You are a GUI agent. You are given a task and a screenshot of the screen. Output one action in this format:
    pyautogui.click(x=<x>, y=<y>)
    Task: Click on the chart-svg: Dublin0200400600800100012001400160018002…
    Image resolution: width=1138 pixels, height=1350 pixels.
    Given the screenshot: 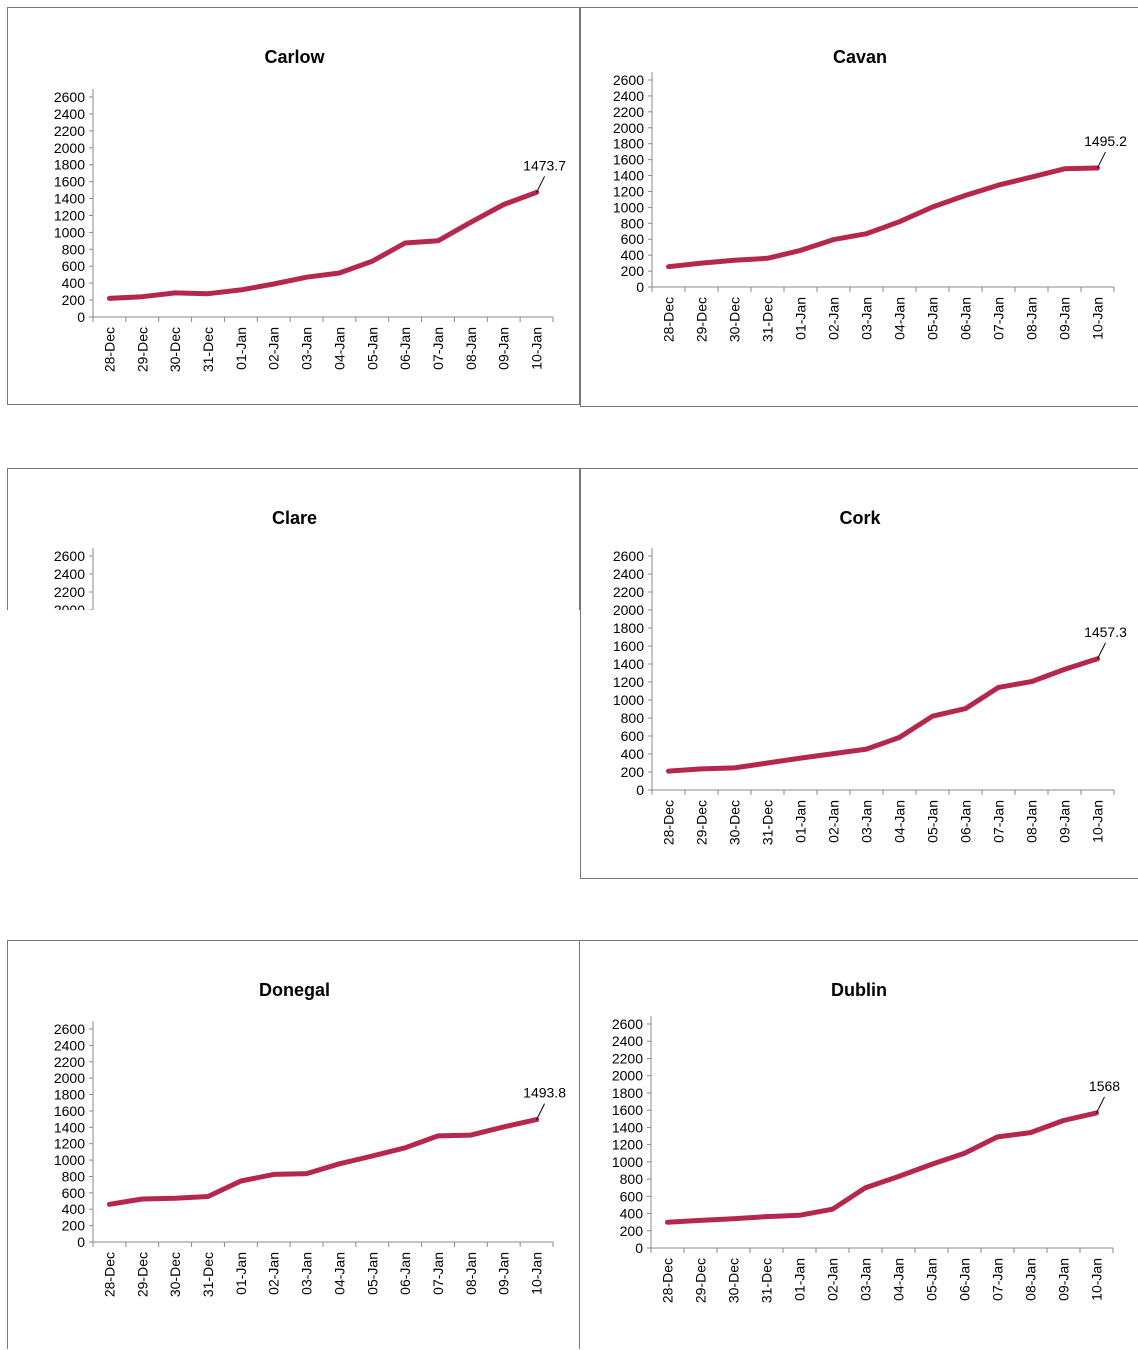 What is the action you would take?
    pyautogui.click(x=866, y=1141)
    